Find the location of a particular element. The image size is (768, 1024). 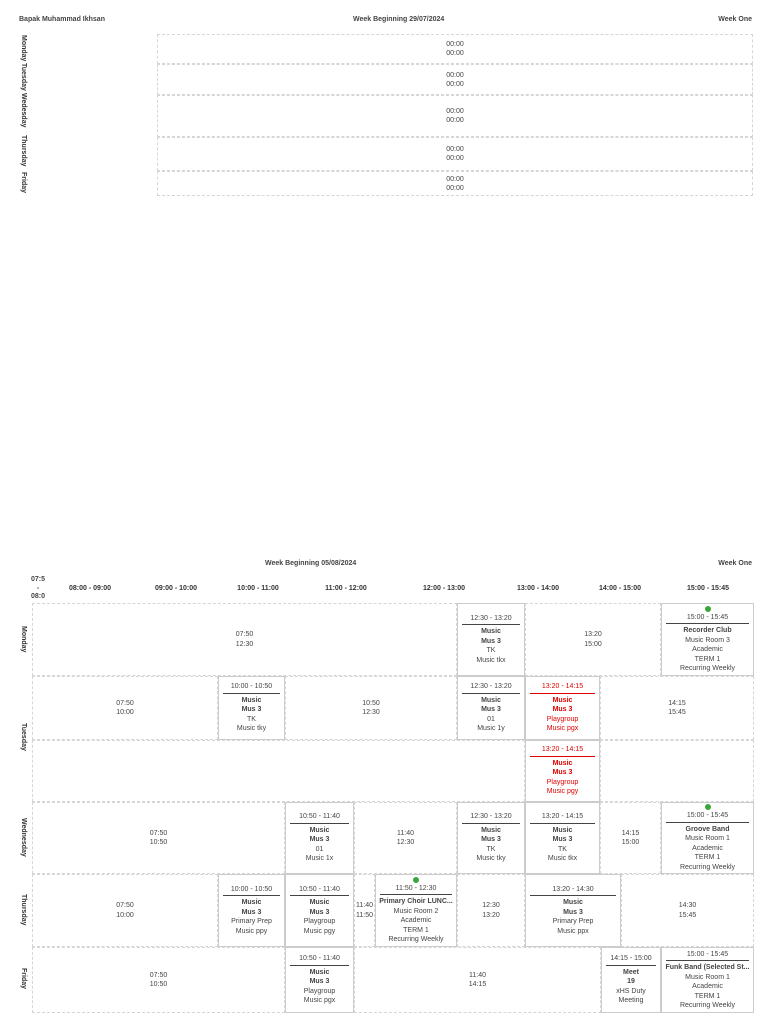

week-label: Week One is located at coordinates (735, 563).